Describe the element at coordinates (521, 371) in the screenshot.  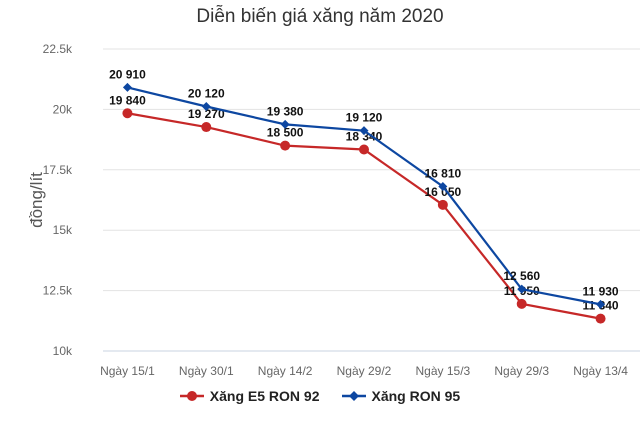
I see `x-tick-label: Ngày 29/3` at that location.